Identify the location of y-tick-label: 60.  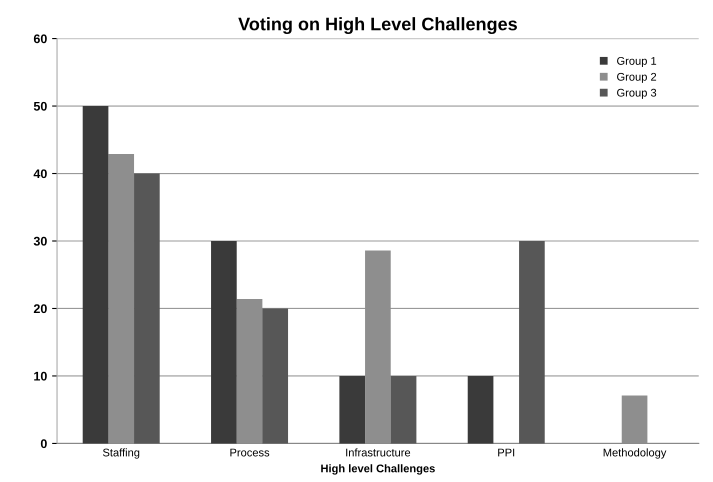
(40, 39).